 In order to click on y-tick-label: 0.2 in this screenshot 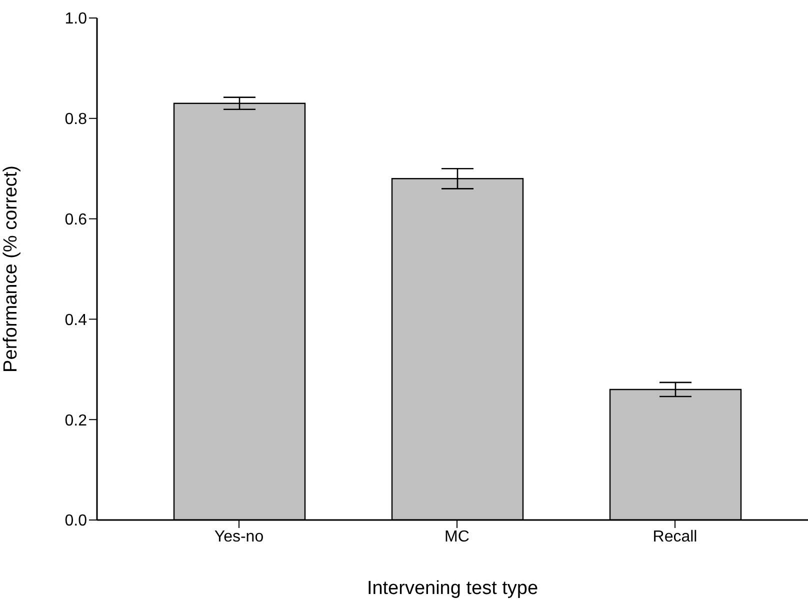, I will do `click(76, 421)`.